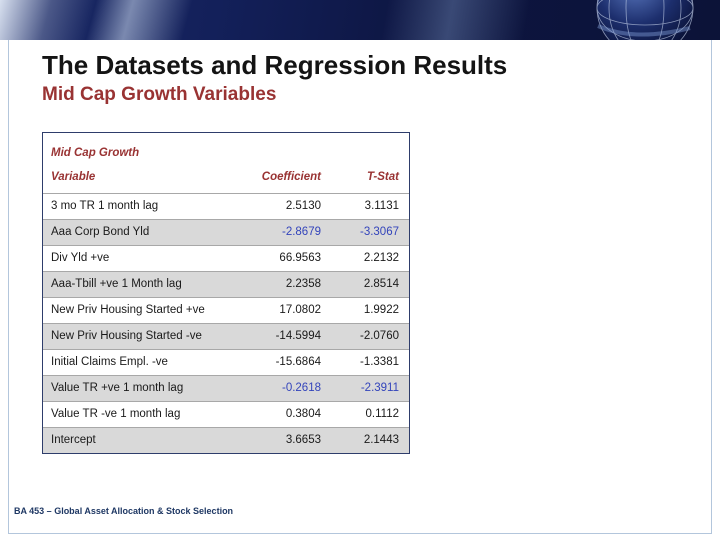 The width and height of the screenshot is (720, 540). What do you see at coordinates (383, 177) in the screenshot?
I see `column-header-tstat: T-Stat` at bounding box center [383, 177].